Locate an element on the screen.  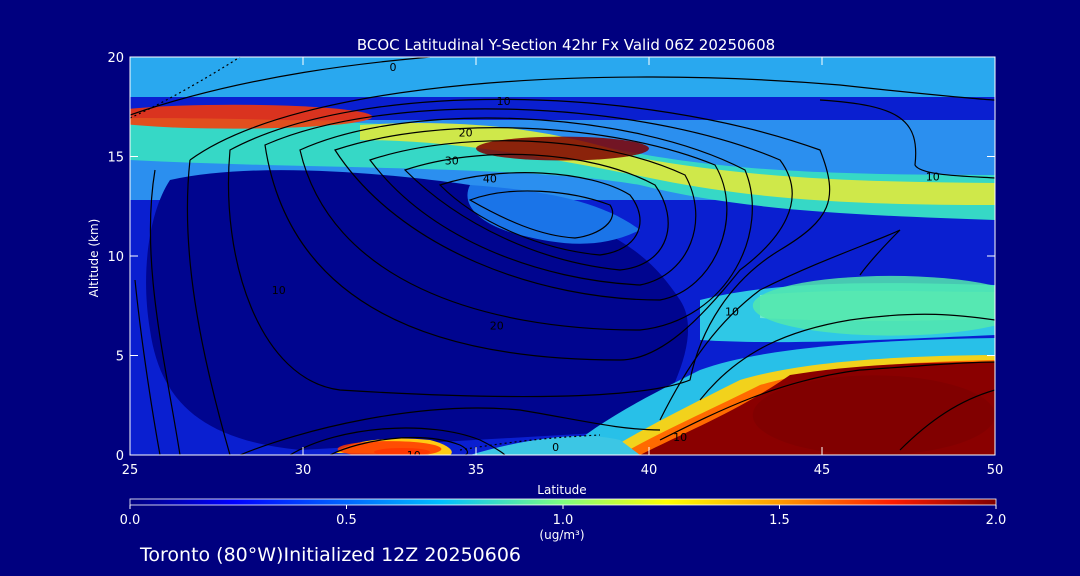
y-tick-label: 10 is located at coordinates (115, 257).